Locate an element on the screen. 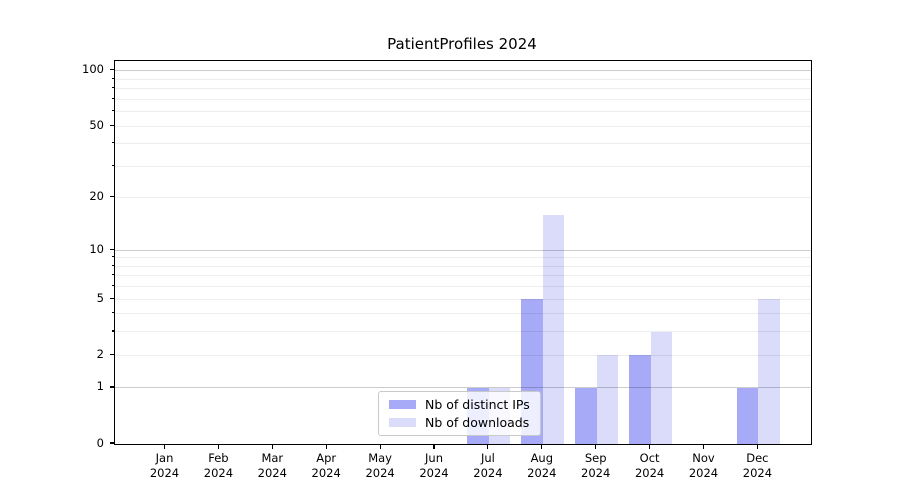 This screenshot has height=500, width=900. y-tick-label-2: 2 is located at coordinates (100, 353).